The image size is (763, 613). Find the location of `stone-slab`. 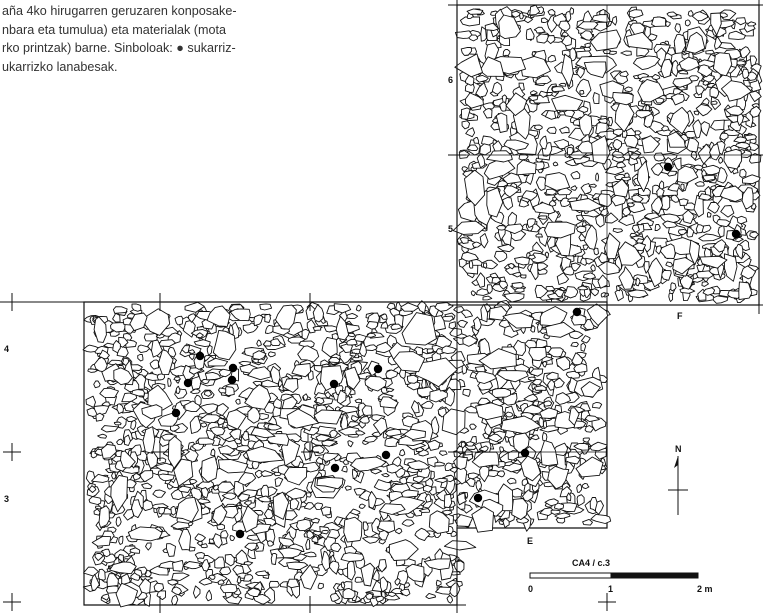

stone-slab is located at coordinates (453, 422).